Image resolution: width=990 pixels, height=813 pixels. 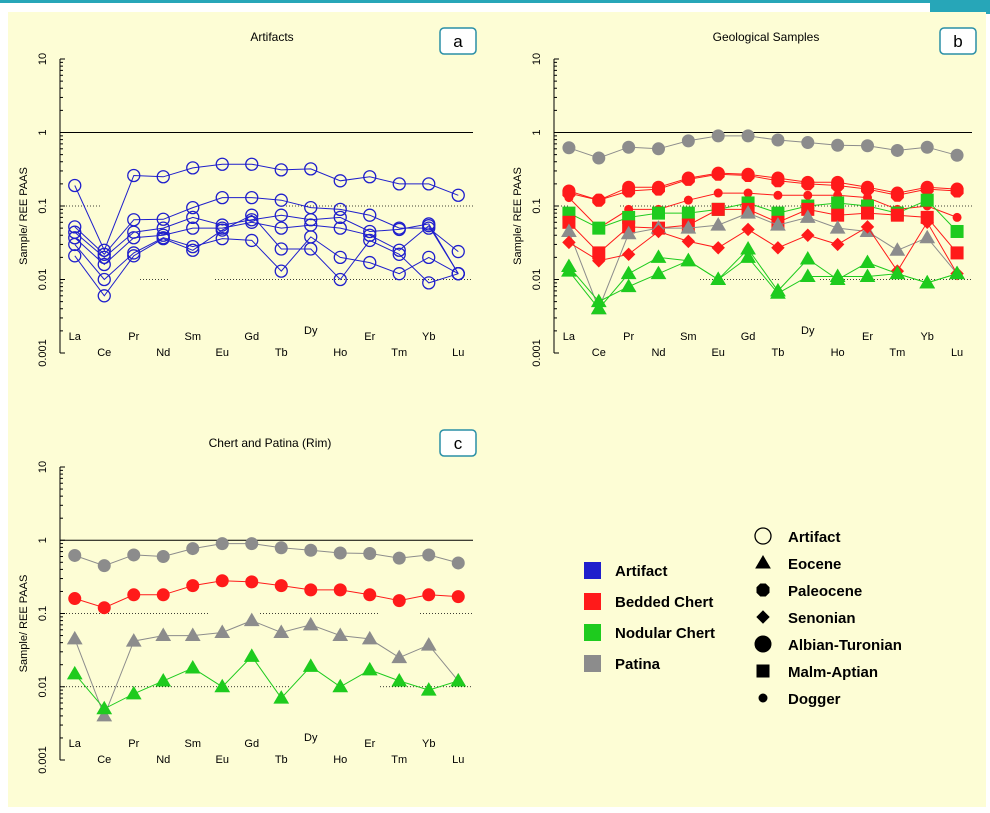 I want to click on x-tick-label: Dy, so click(x=808, y=331).